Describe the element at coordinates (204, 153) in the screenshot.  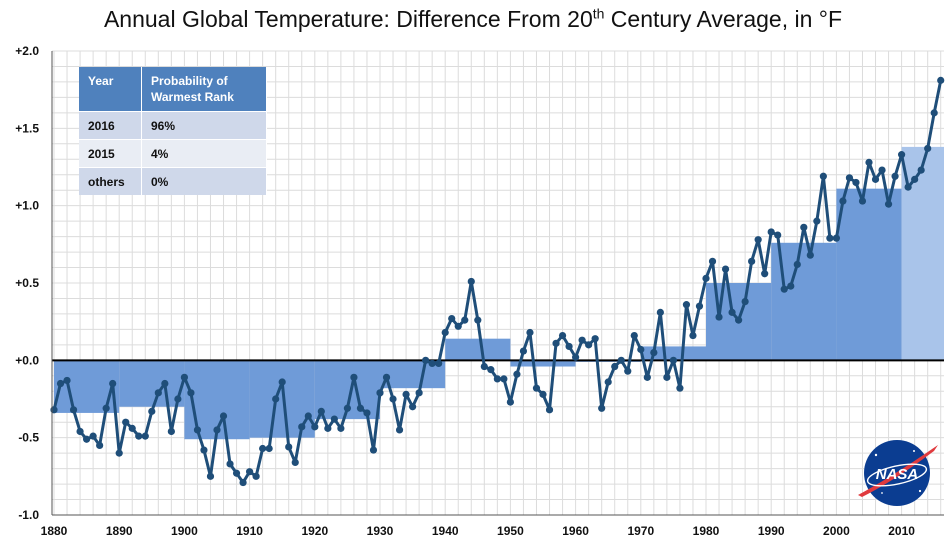
I see `table-cell-probability: 4%` at that location.